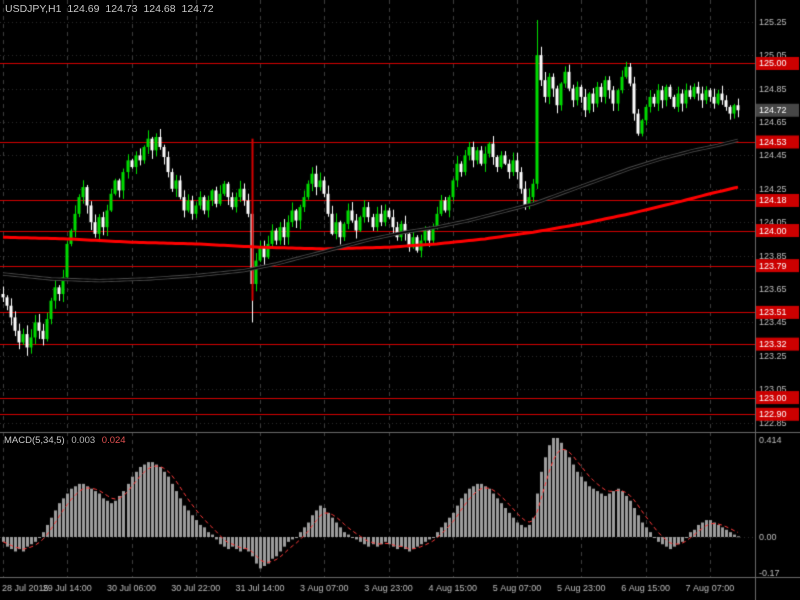 This screenshot has height=600, width=800. I want to click on price-axis, so click(777, 300).